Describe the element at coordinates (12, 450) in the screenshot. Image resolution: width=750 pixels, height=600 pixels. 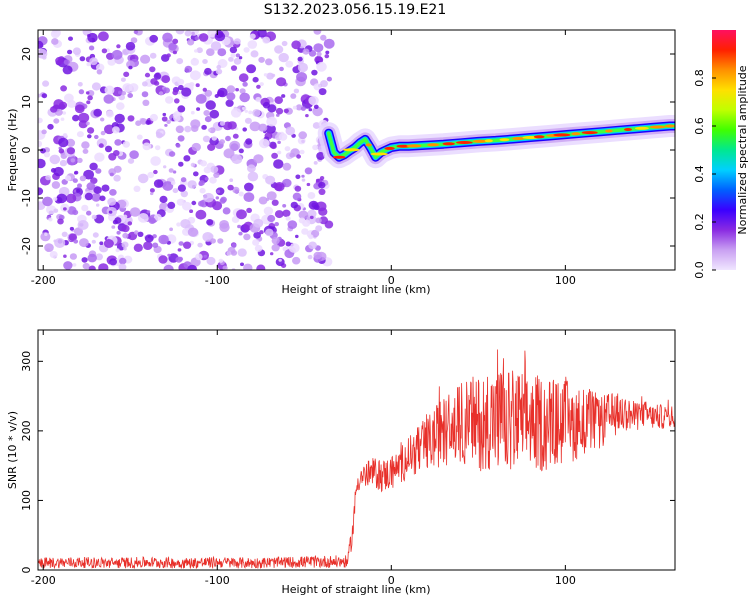
I see `snr-y-label: SNR (10 * v/v)` at that location.